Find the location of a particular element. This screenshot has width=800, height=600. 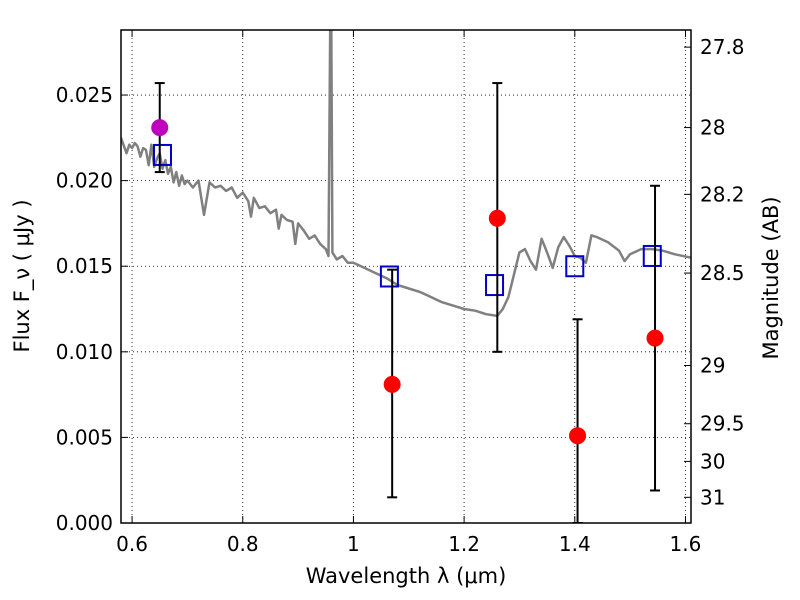

right-tick-label: 30 is located at coordinates (712, 461).